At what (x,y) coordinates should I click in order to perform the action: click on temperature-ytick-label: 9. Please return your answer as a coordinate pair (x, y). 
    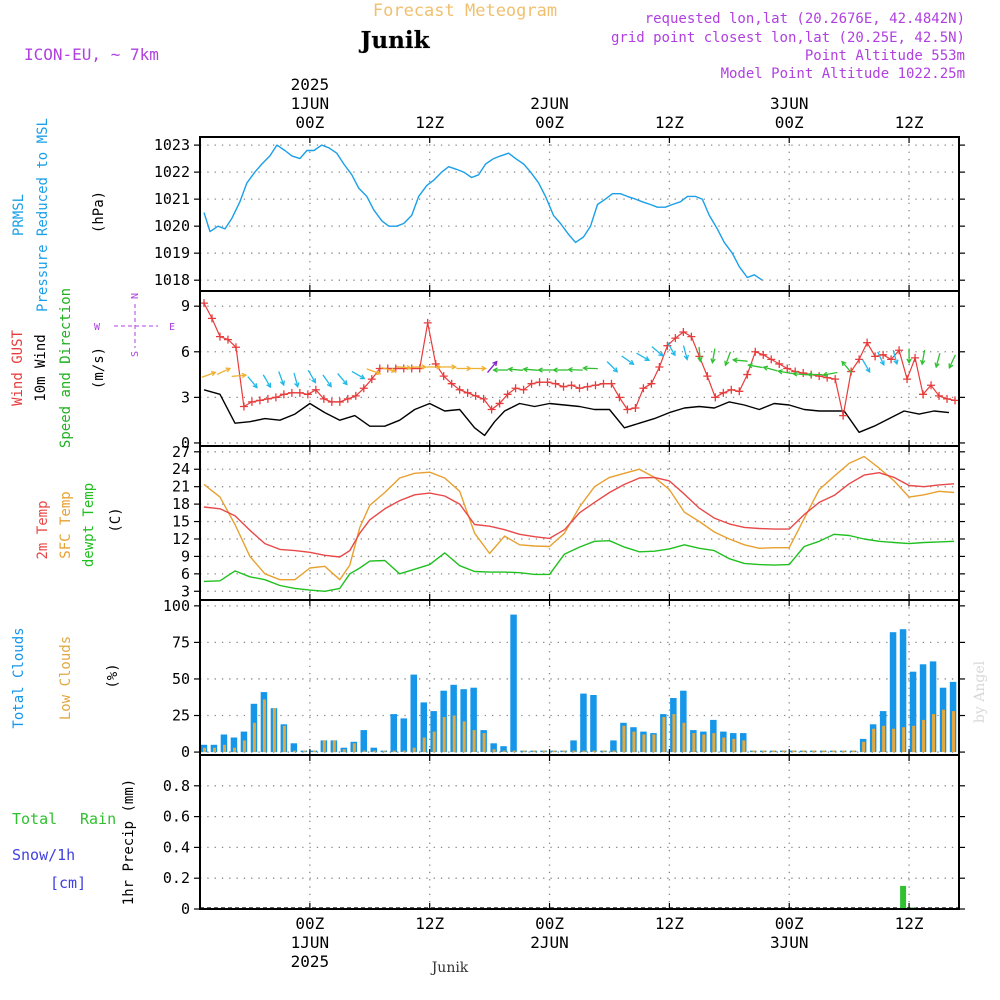
    Looking at the image, I should click on (185, 556).